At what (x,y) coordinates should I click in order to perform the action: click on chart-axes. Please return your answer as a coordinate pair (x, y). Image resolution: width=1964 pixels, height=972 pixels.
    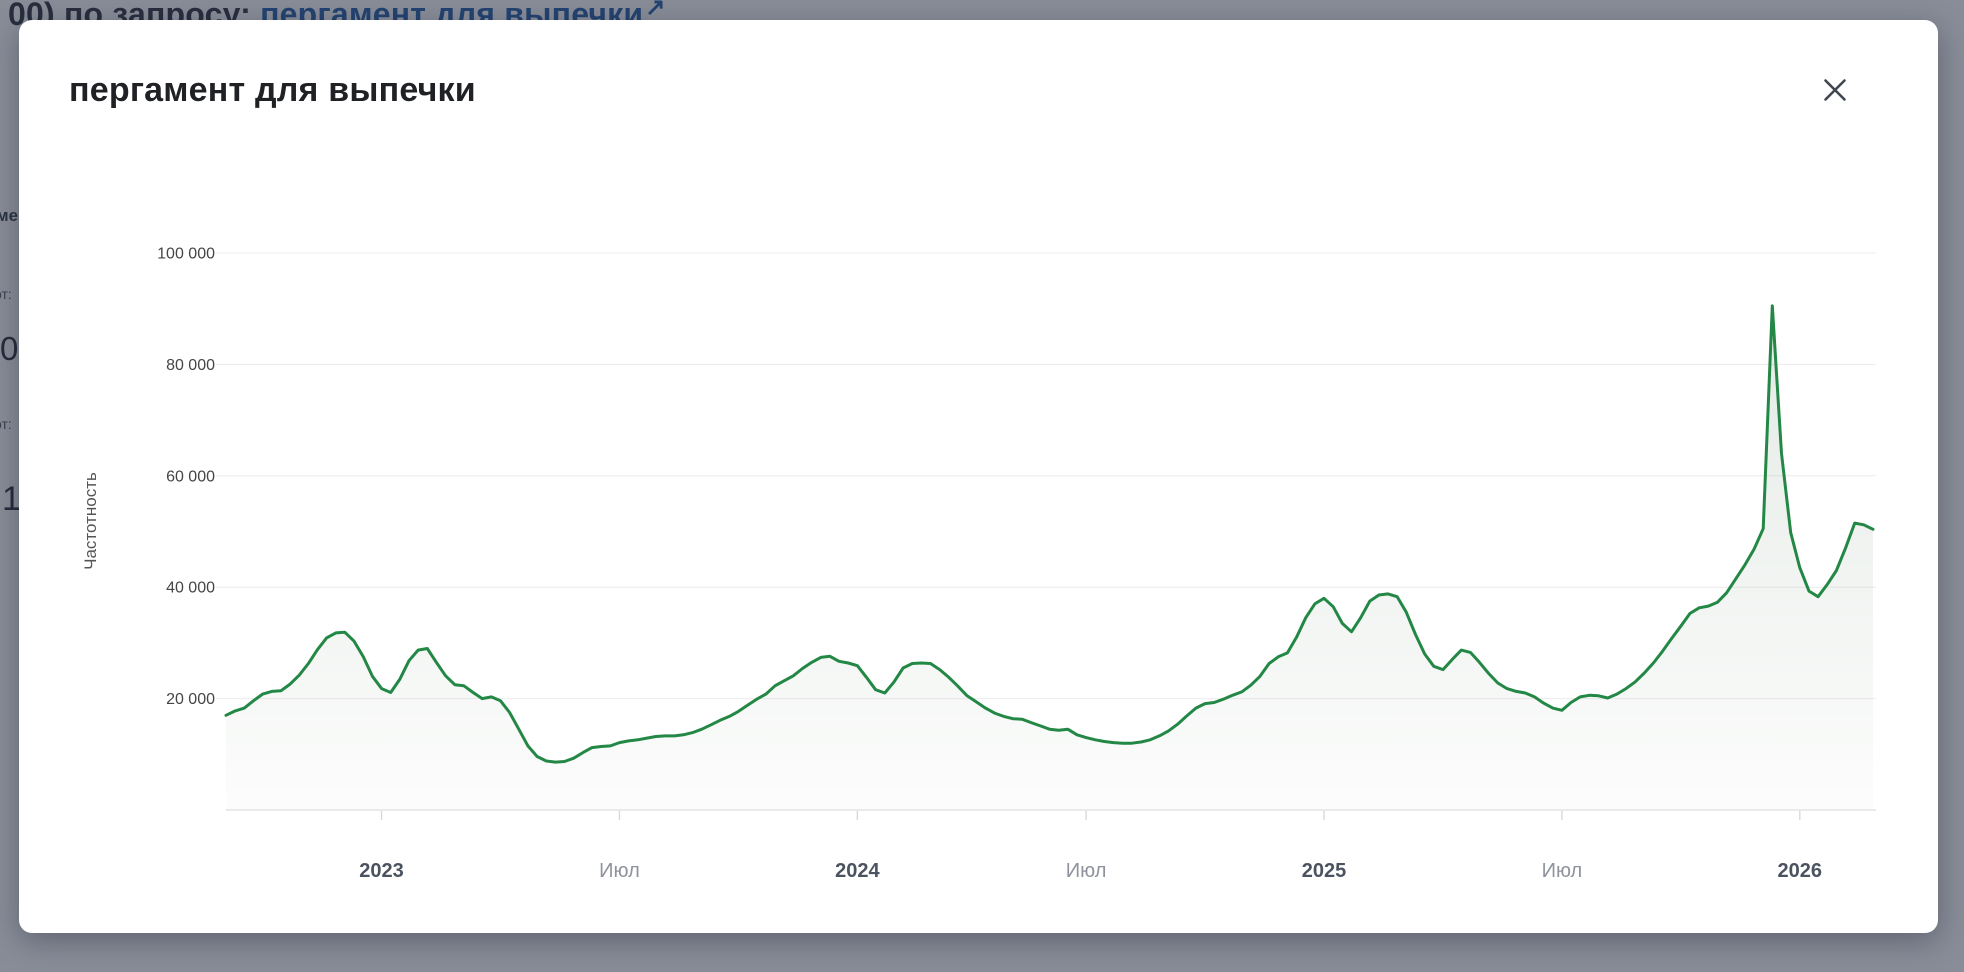
    Looking at the image, I should click on (1051, 814).